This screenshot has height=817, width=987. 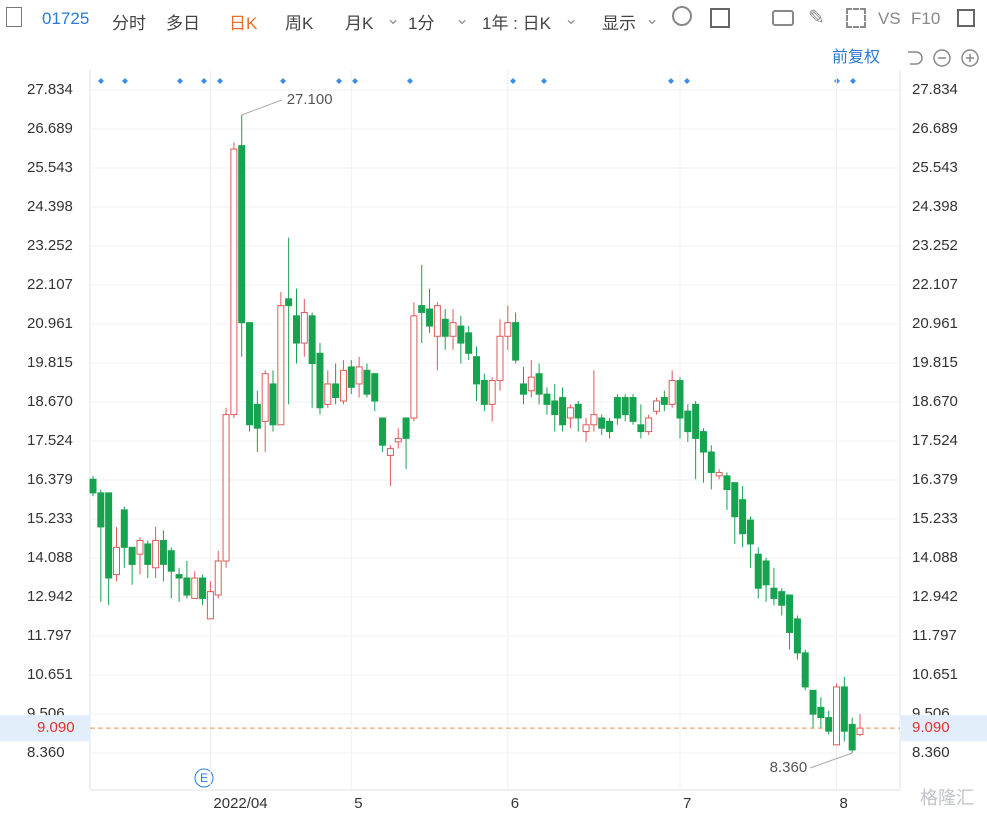 I want to click on y-tick-label: 26.689, so click(x=50, y=128).